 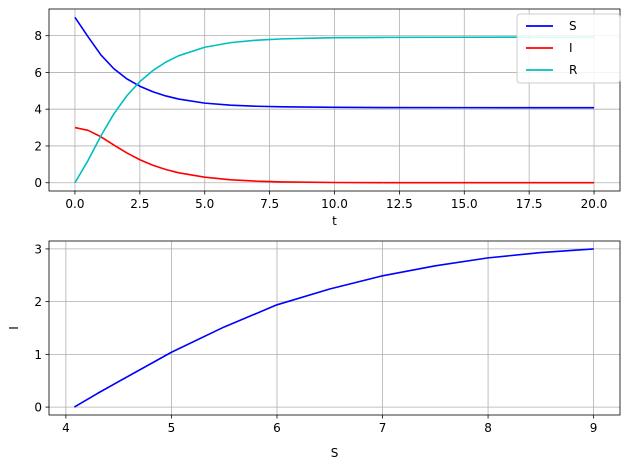 What do you see at coordinates (38, 73) in the screenshot?
I see `time-series-y-tick-label: 6` at bounding box center [38, 73].